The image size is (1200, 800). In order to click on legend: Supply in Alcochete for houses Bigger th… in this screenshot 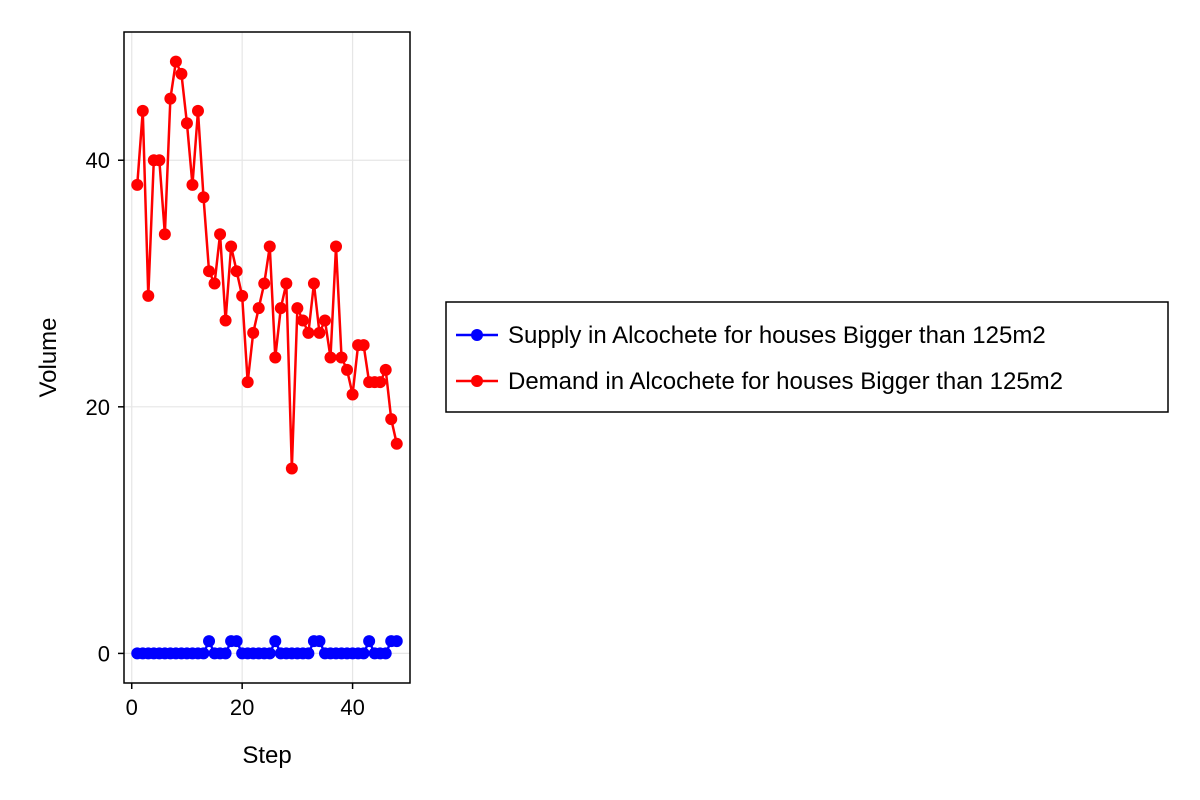, I will do `click(807, 357)`.